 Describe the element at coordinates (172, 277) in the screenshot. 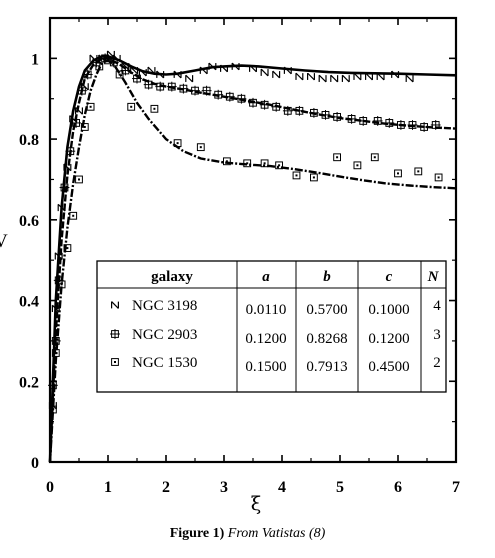

I see `legend-header-galaxy: galaxy` at that location.